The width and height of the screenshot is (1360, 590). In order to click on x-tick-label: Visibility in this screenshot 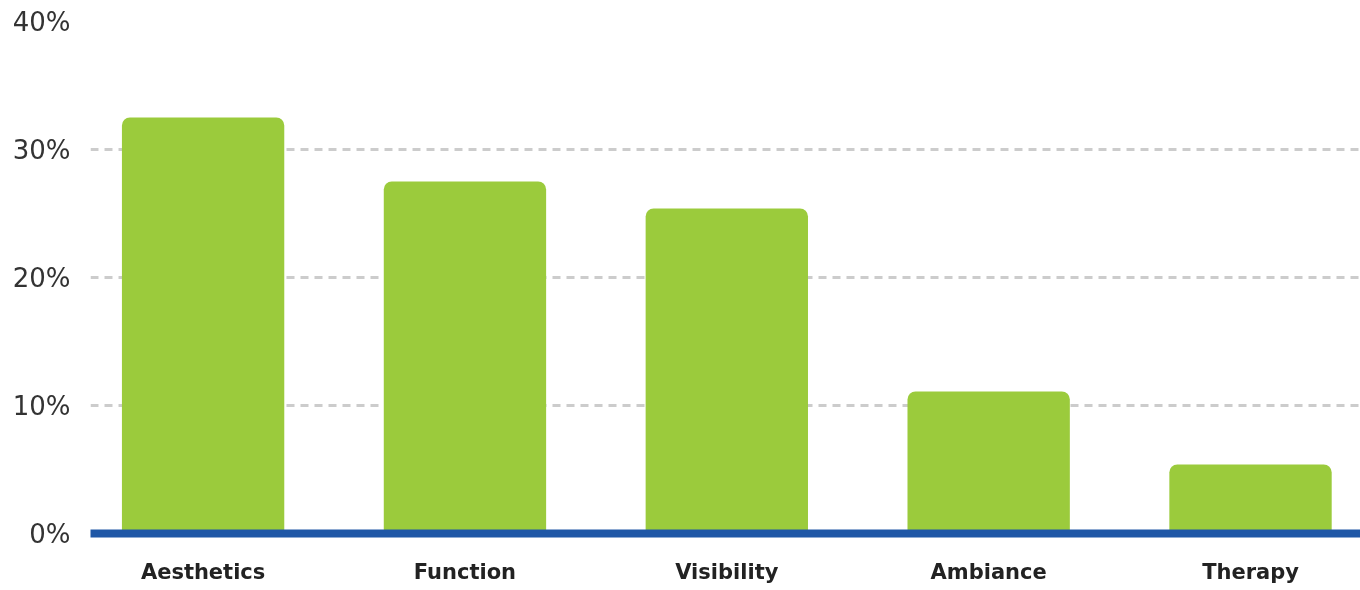, I will do `click(727, 571)`.